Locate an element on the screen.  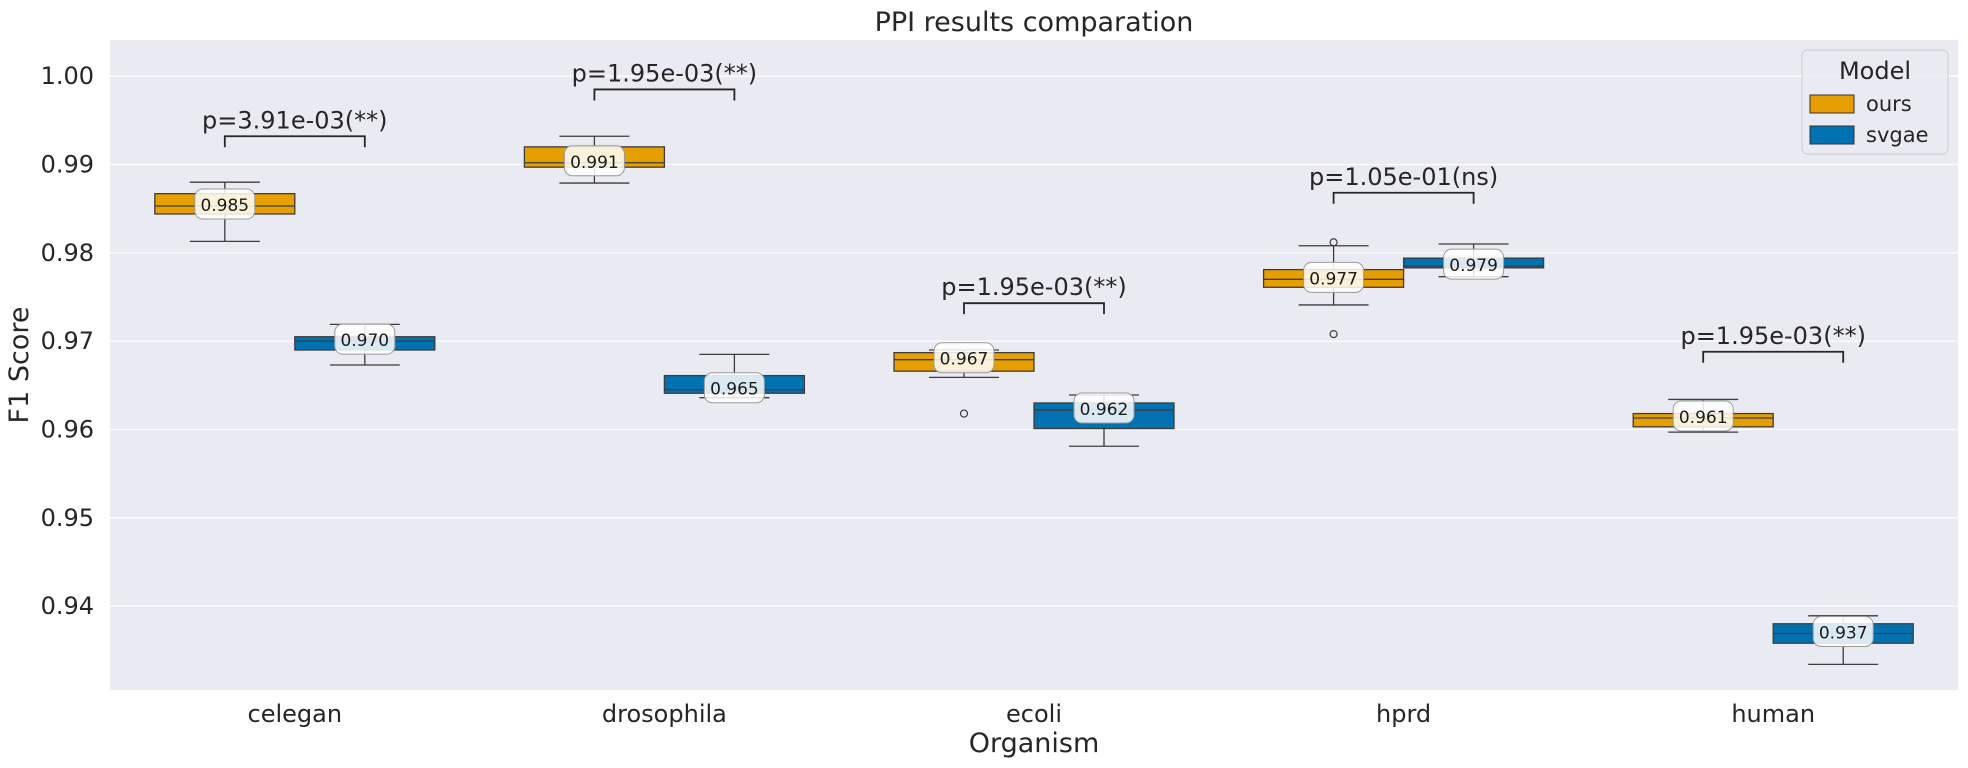
legend-title: Model is located at coordinates (1875, 71).